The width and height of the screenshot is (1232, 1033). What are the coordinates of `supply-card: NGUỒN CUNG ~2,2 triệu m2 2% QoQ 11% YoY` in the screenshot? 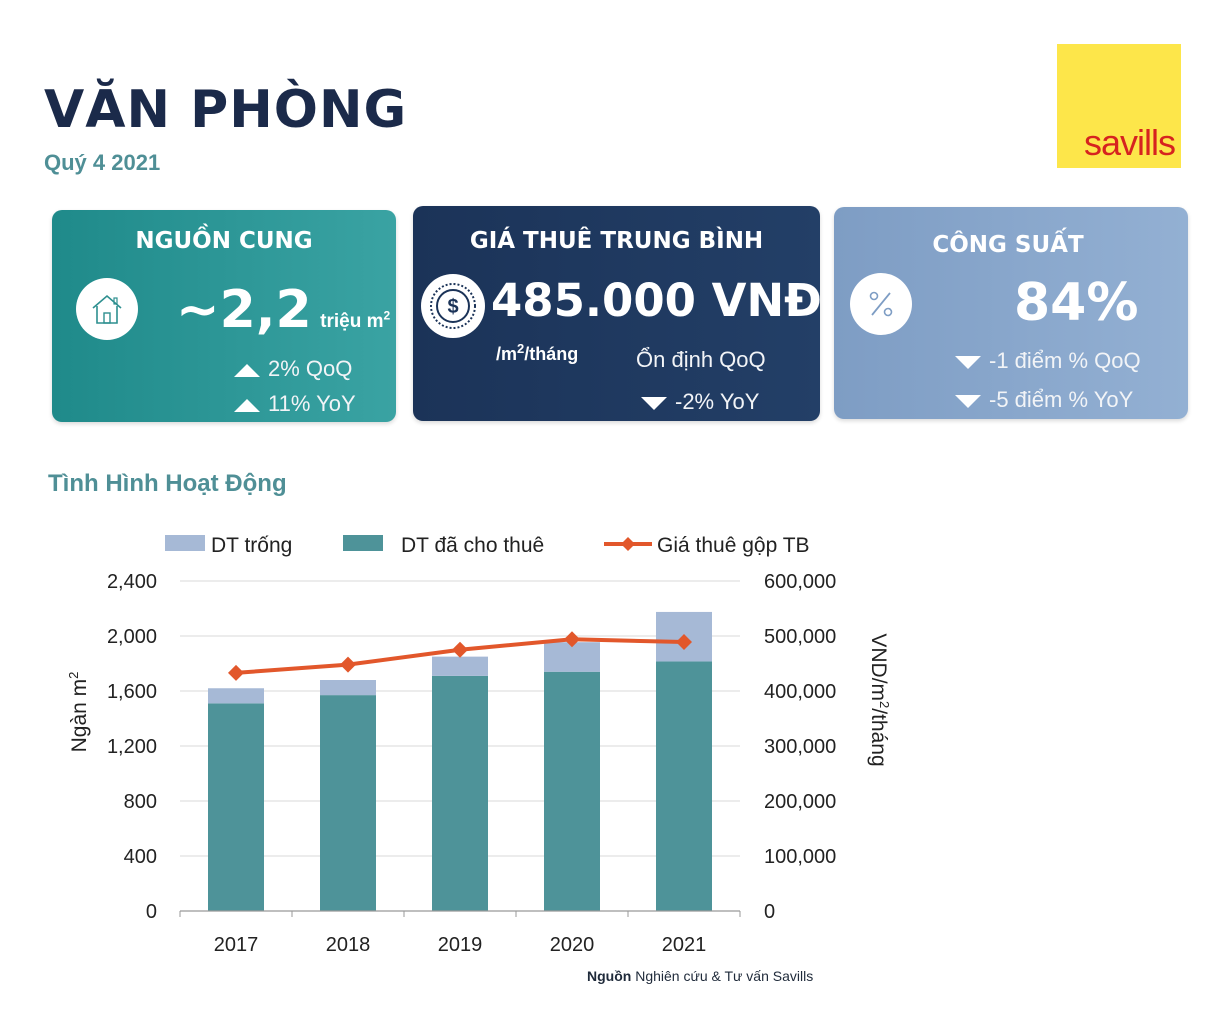 It's located at (224, 316).